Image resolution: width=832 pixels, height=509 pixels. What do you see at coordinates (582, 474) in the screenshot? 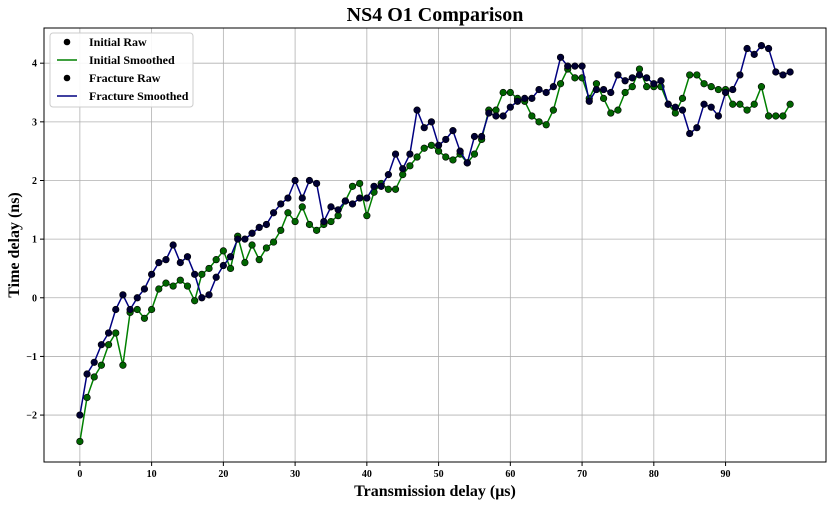
I see `x-tick-label: 70` at bounding box center [582, 474].